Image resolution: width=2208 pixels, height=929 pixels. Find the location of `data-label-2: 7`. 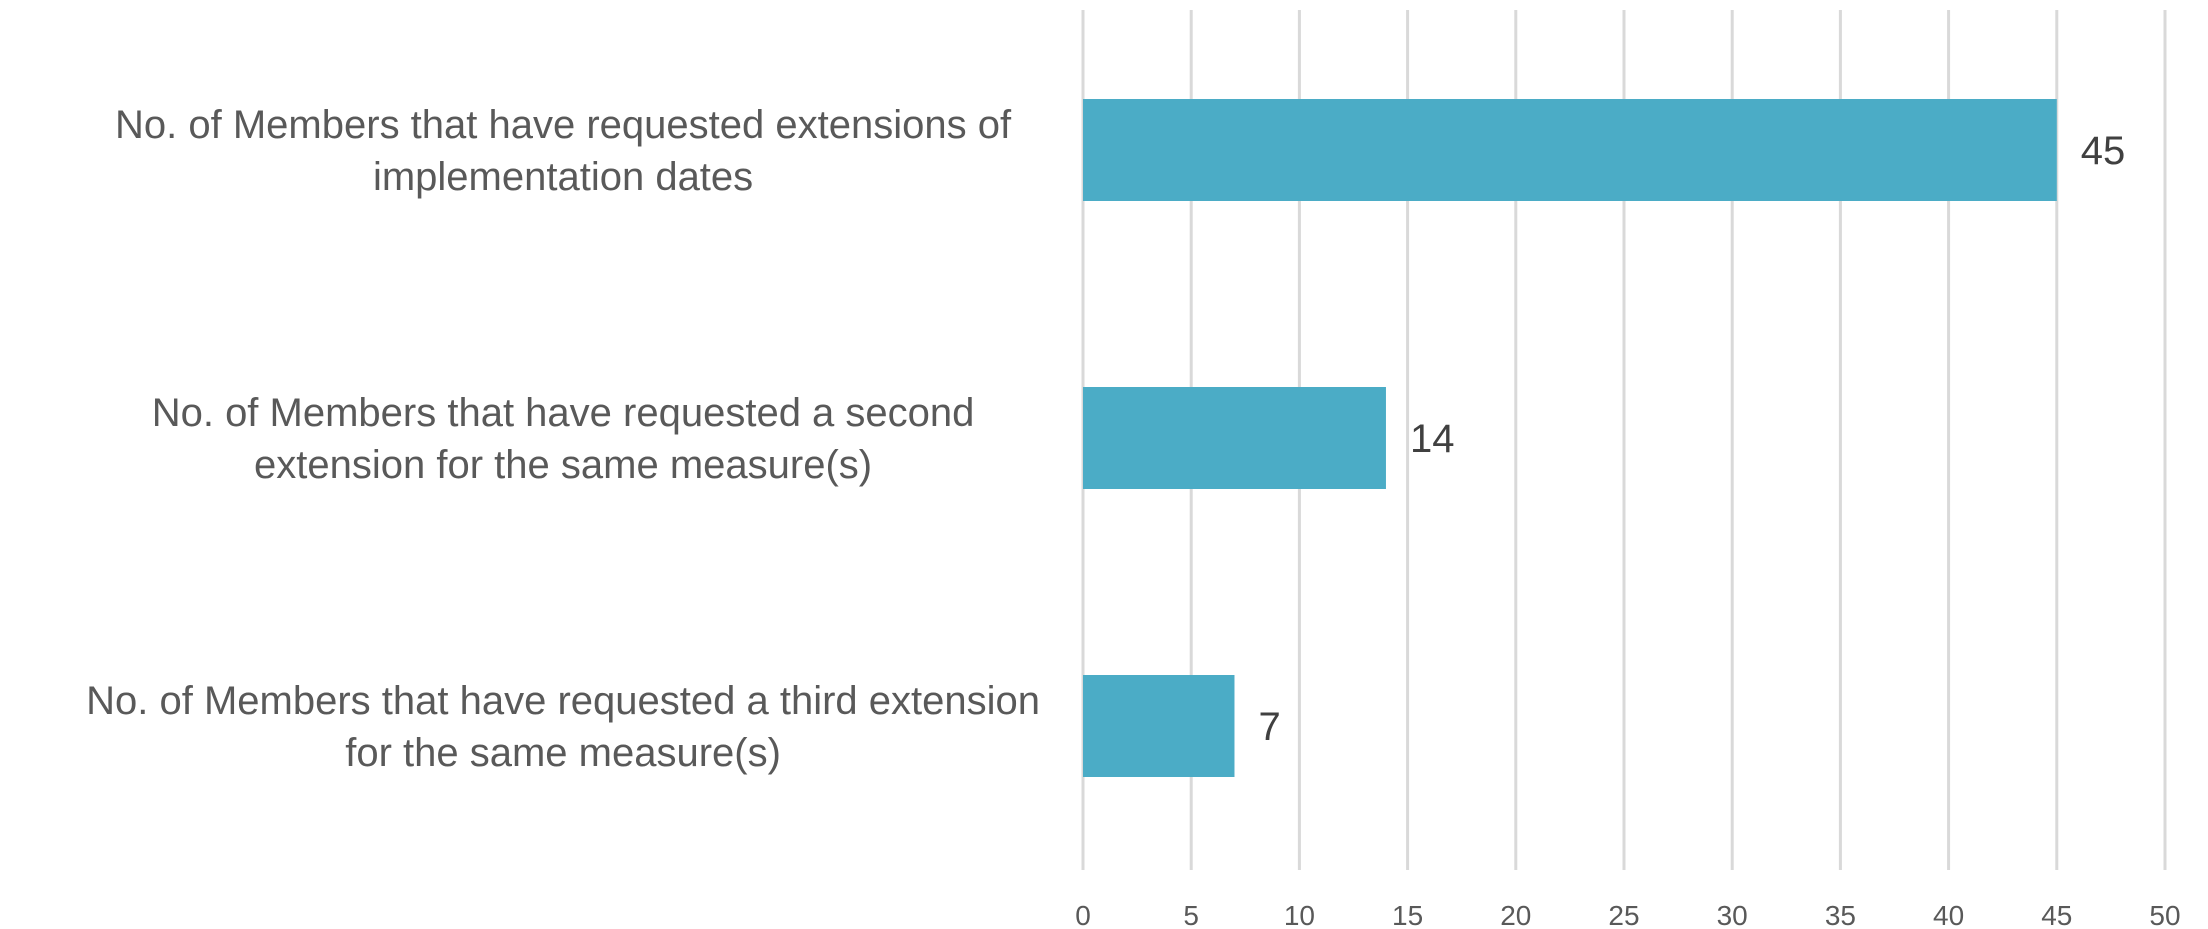

data-label-2: 7 is located at coordinates (1269, 727).